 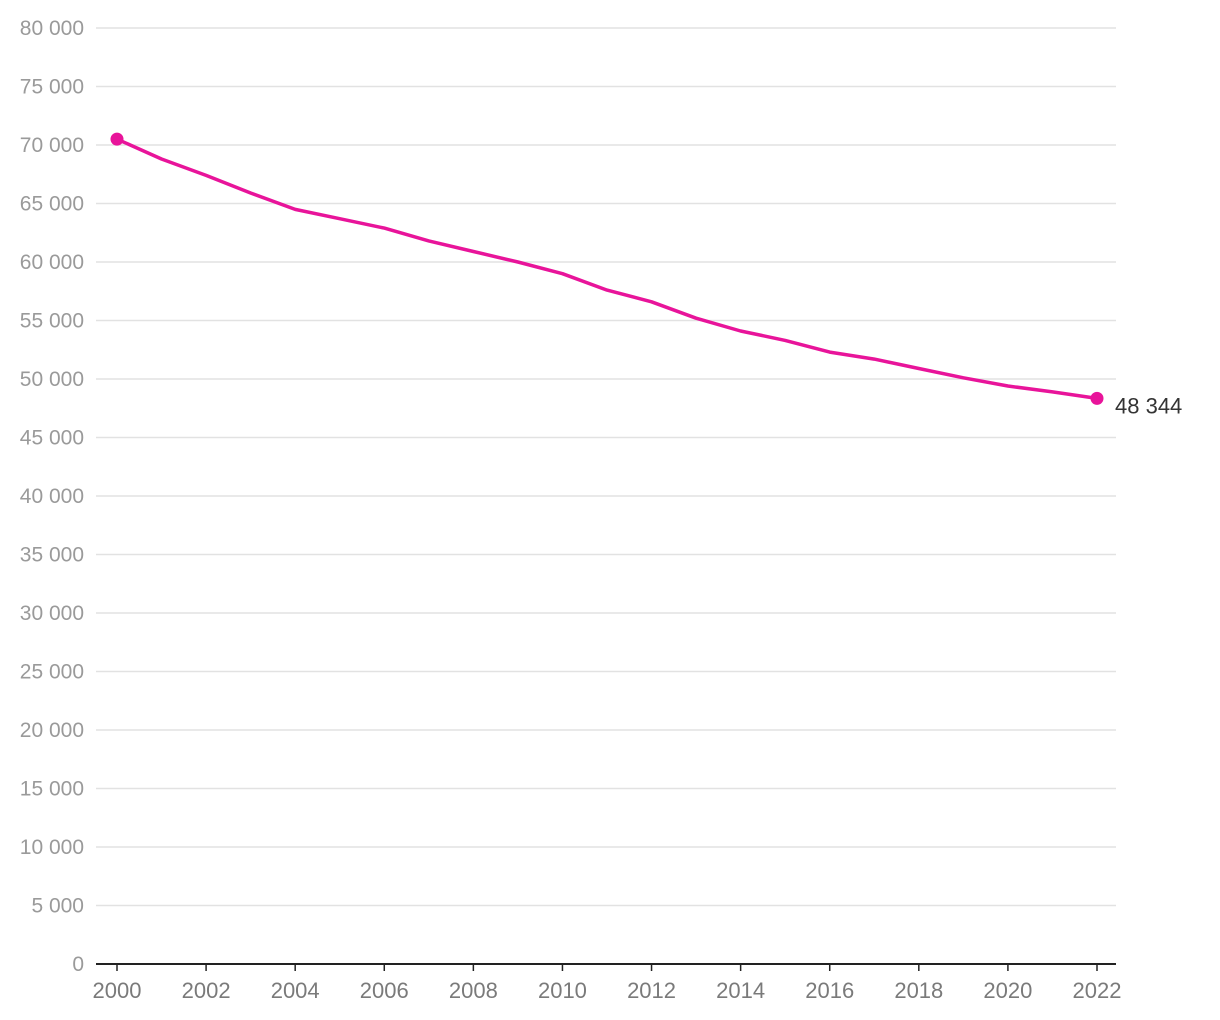 I want to click on y-tick-label: 50 000, so click(x=52, y=379).